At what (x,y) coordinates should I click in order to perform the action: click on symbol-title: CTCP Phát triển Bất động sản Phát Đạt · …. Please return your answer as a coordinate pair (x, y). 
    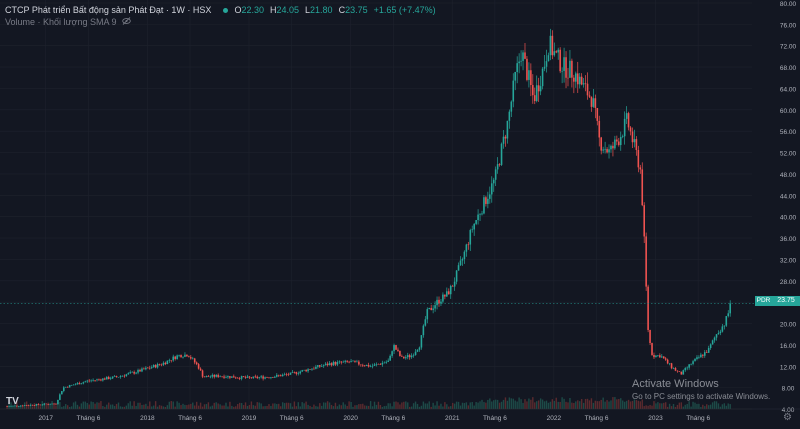
    Looking at the image, I should click on (108, 10).